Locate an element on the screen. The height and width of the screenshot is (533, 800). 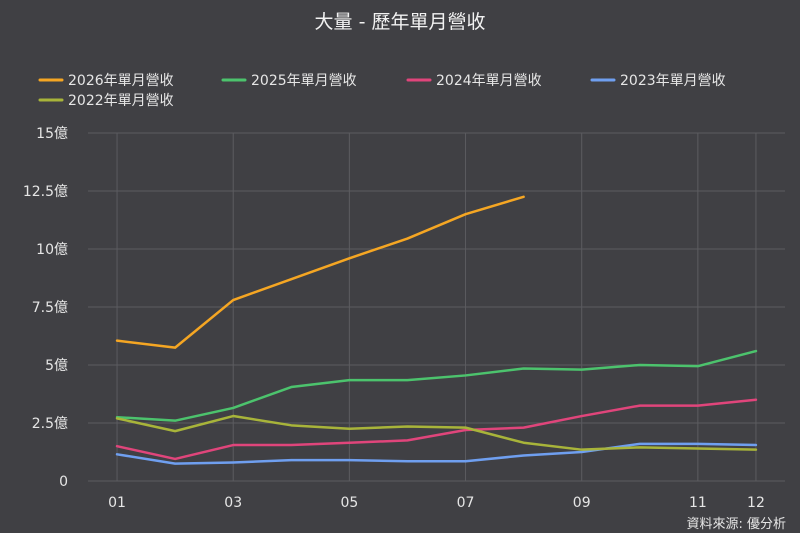
x-tick-label: 11 is located at coordinates (698, 503).